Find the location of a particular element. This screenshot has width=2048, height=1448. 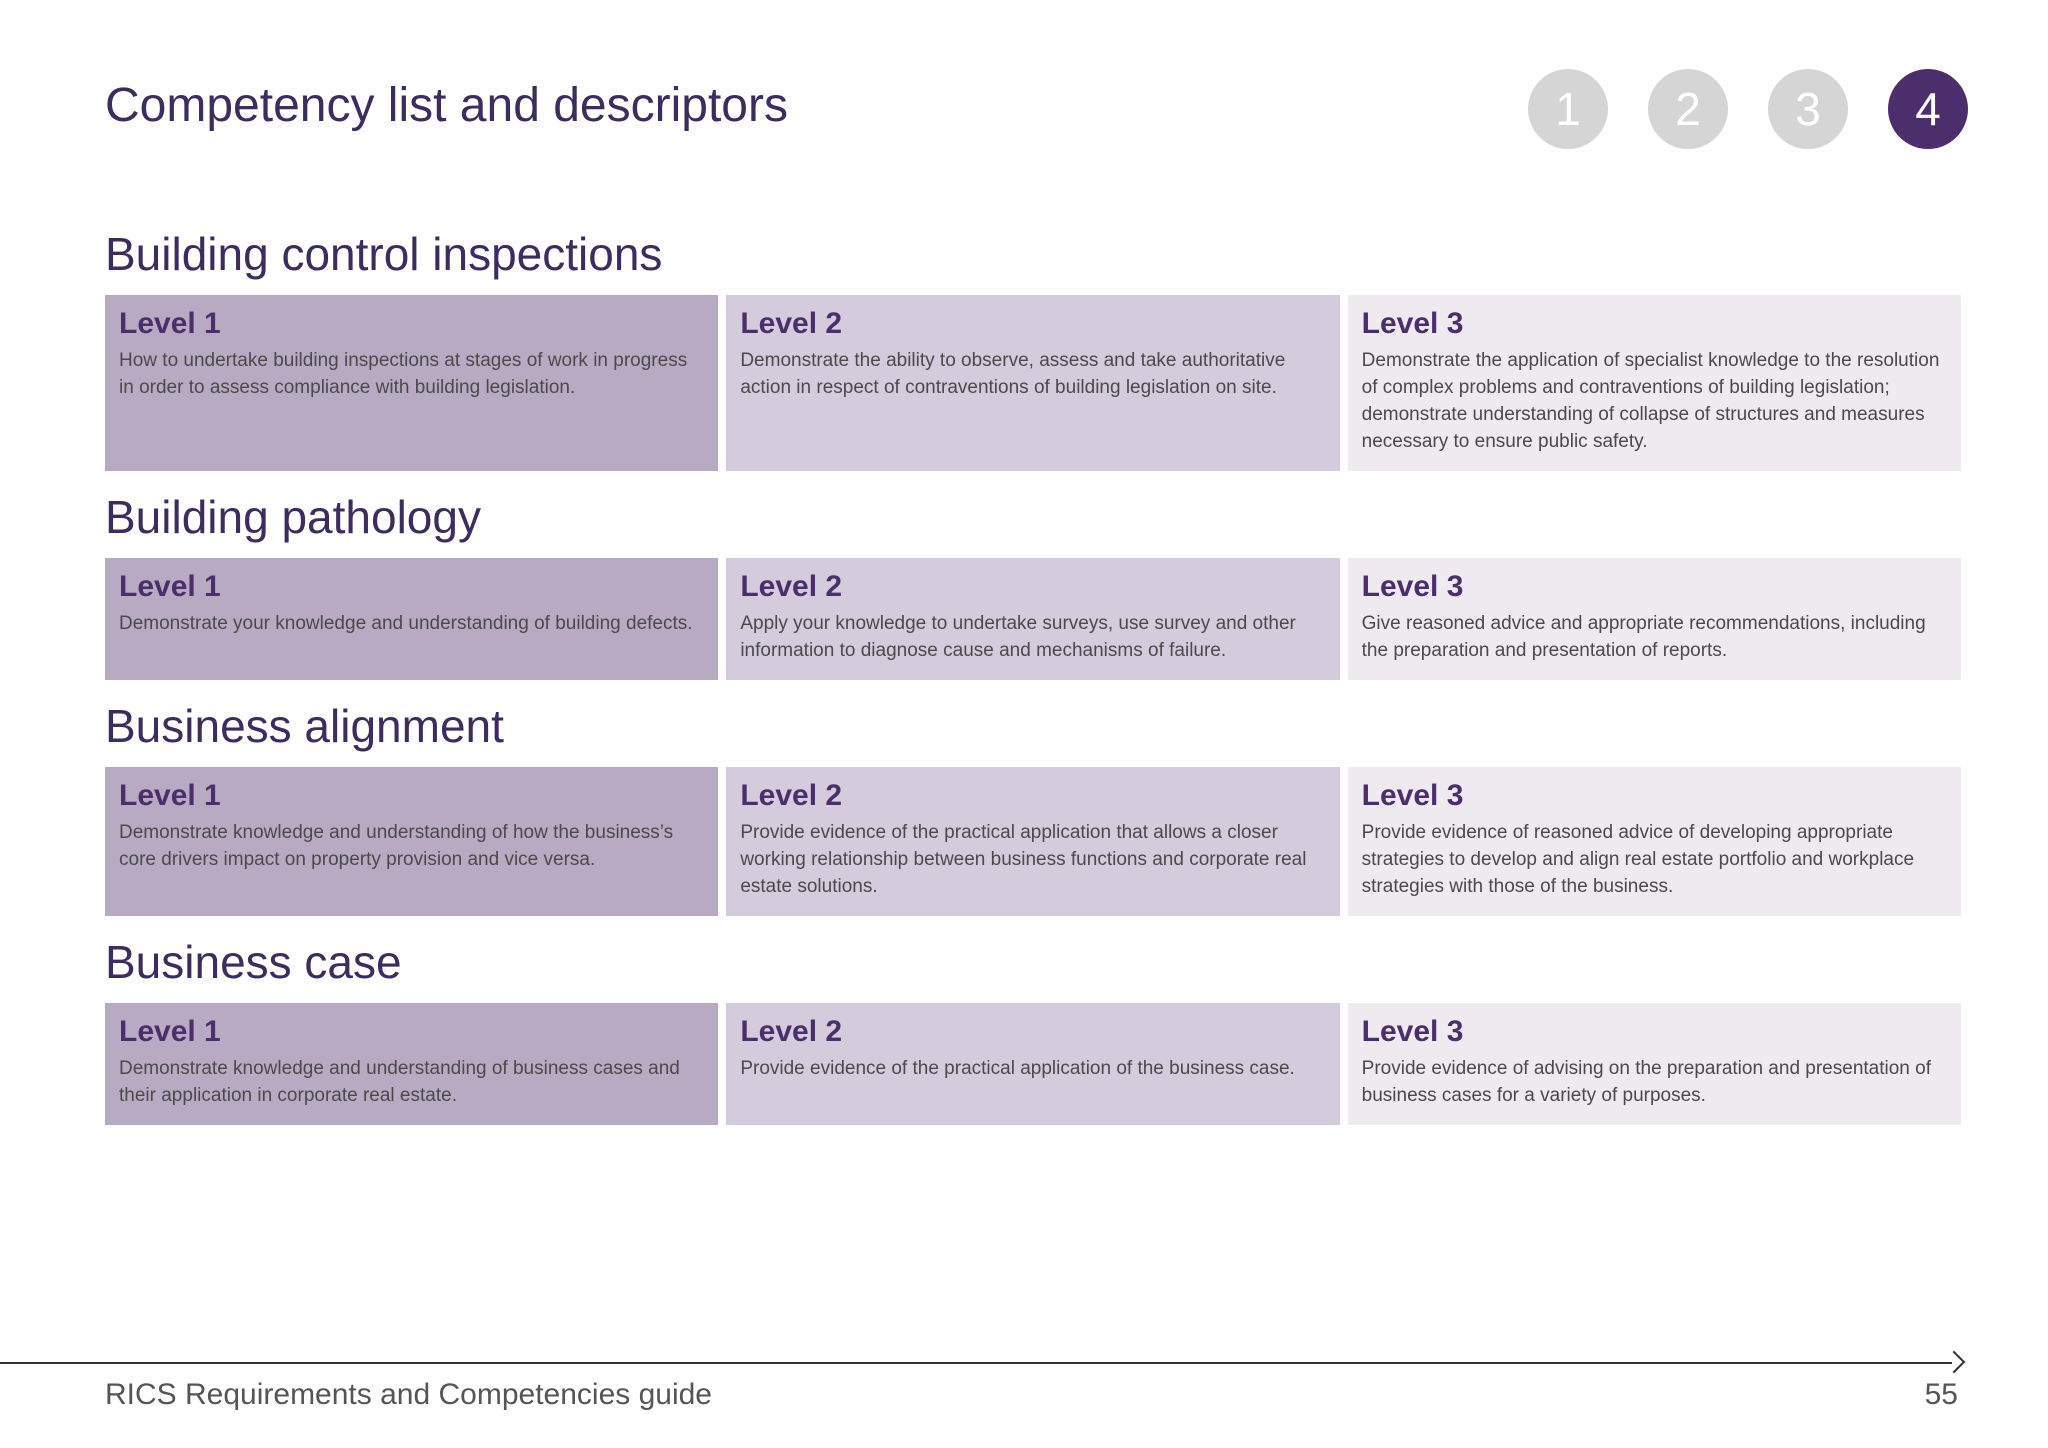

step-4-button: 4 is located at coordinates (1928, 109).